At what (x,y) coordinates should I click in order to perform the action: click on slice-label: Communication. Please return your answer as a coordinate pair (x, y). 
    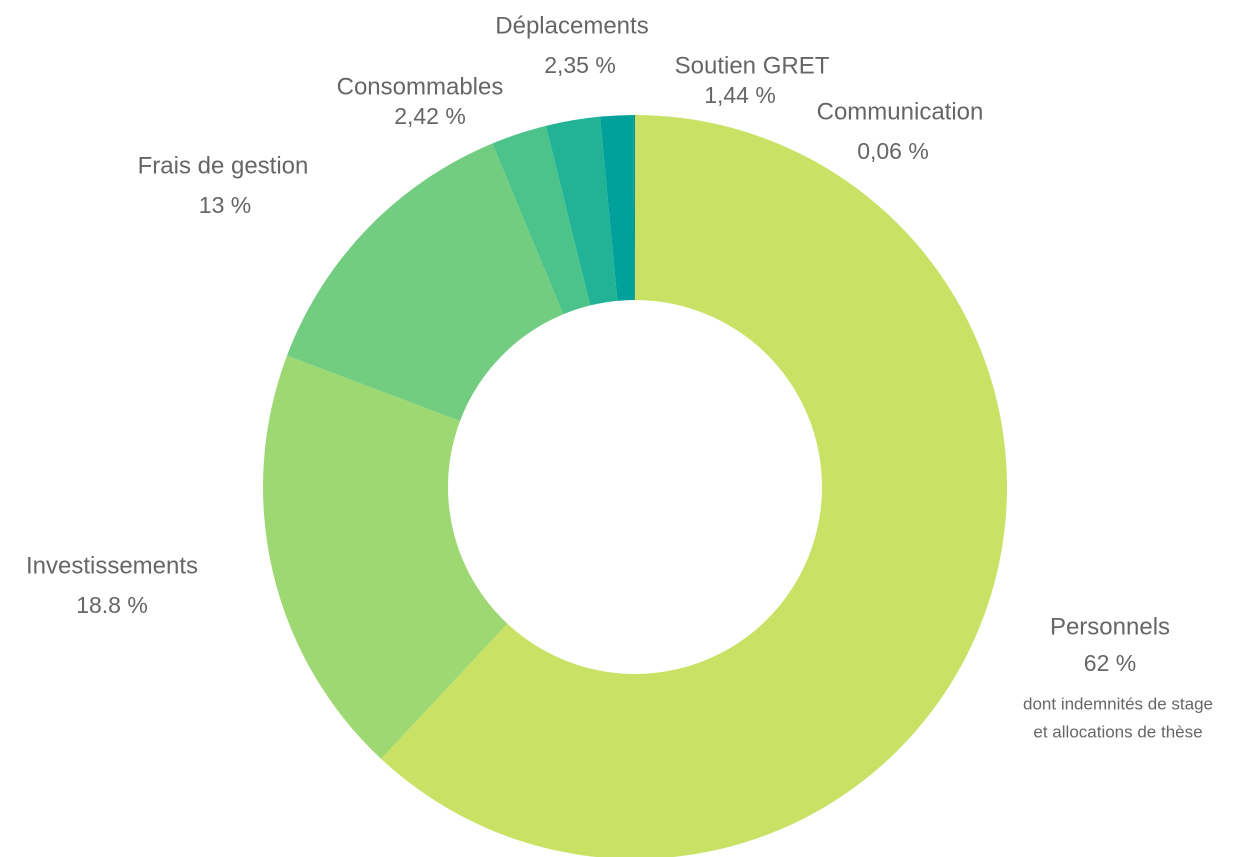
    Looking at the image, I should click on (900, 111).